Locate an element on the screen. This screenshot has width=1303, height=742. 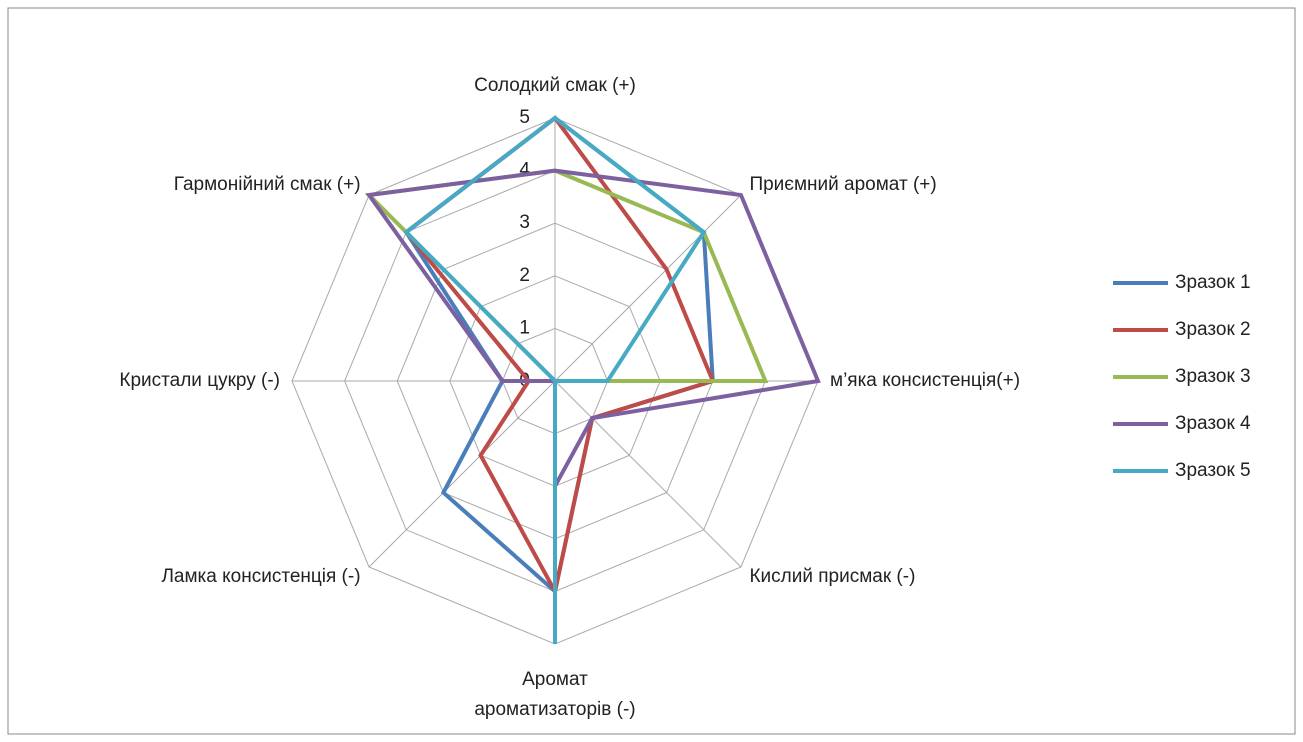
category-label: ароматизаторів (-) is located at coordinates (554, 709).